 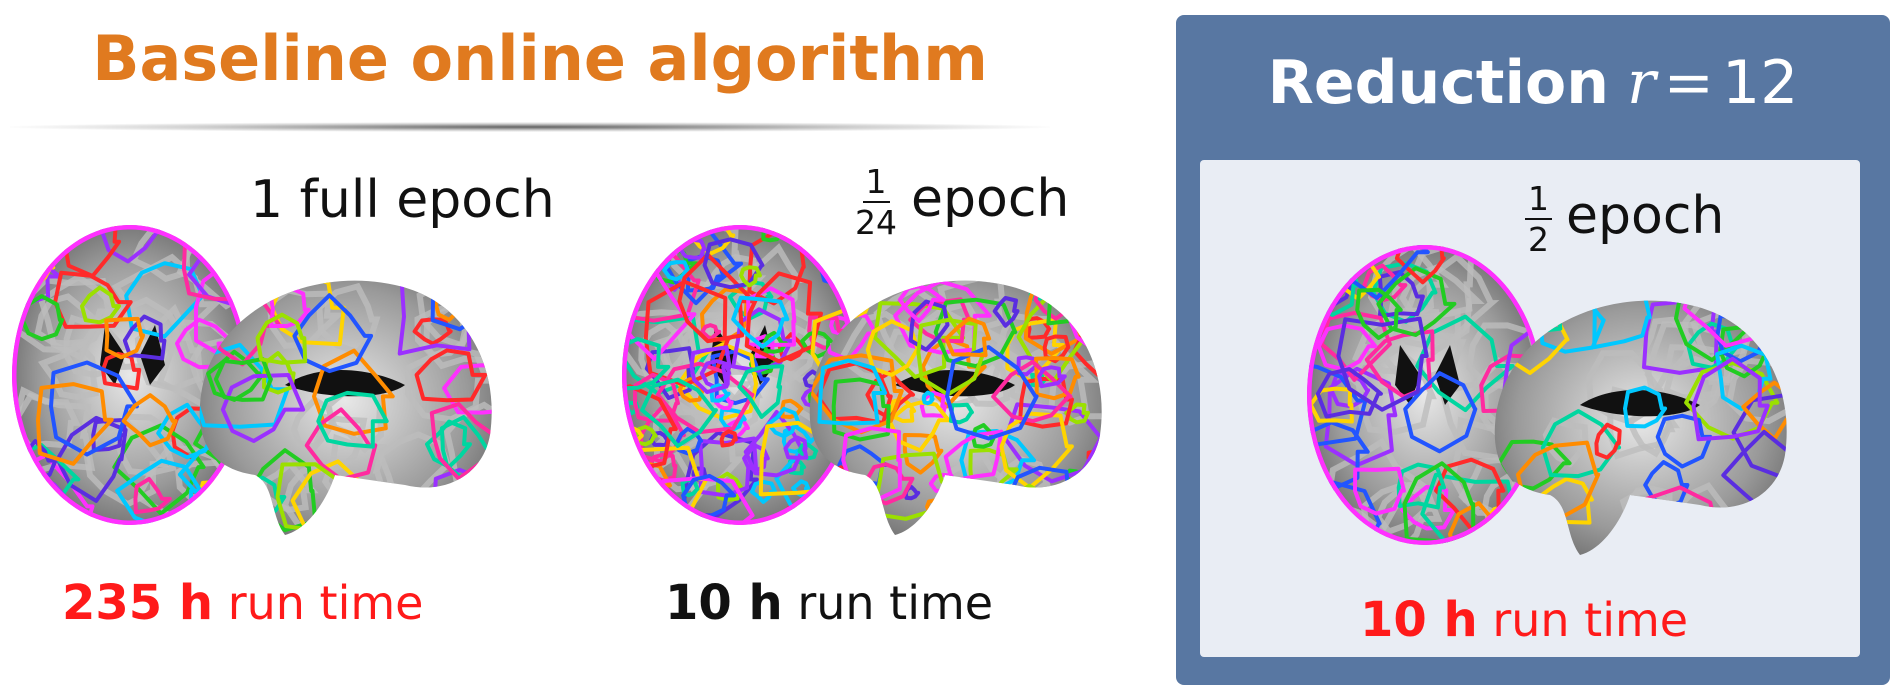 What do you see at coordinates (962, 202) in the screenshot?
I see `partial-epoch-label: 1 24 epoch` at bounding box center [962, 202].